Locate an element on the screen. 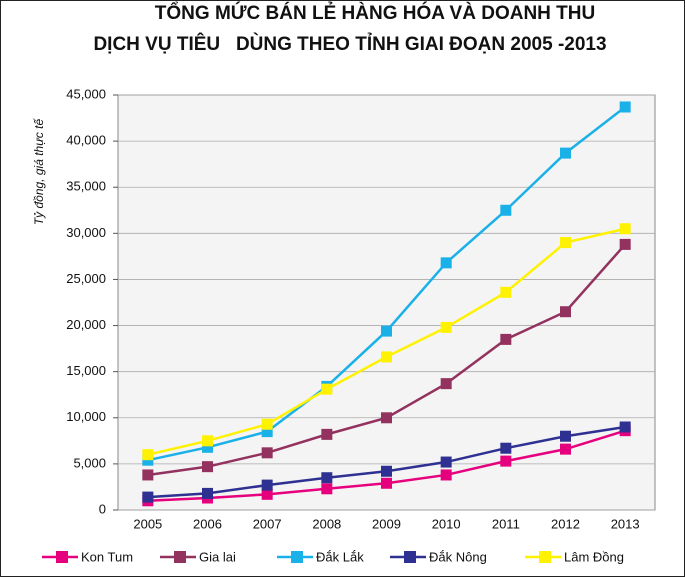  x-tick-label: 2005 is located at coordinates (147, 523).